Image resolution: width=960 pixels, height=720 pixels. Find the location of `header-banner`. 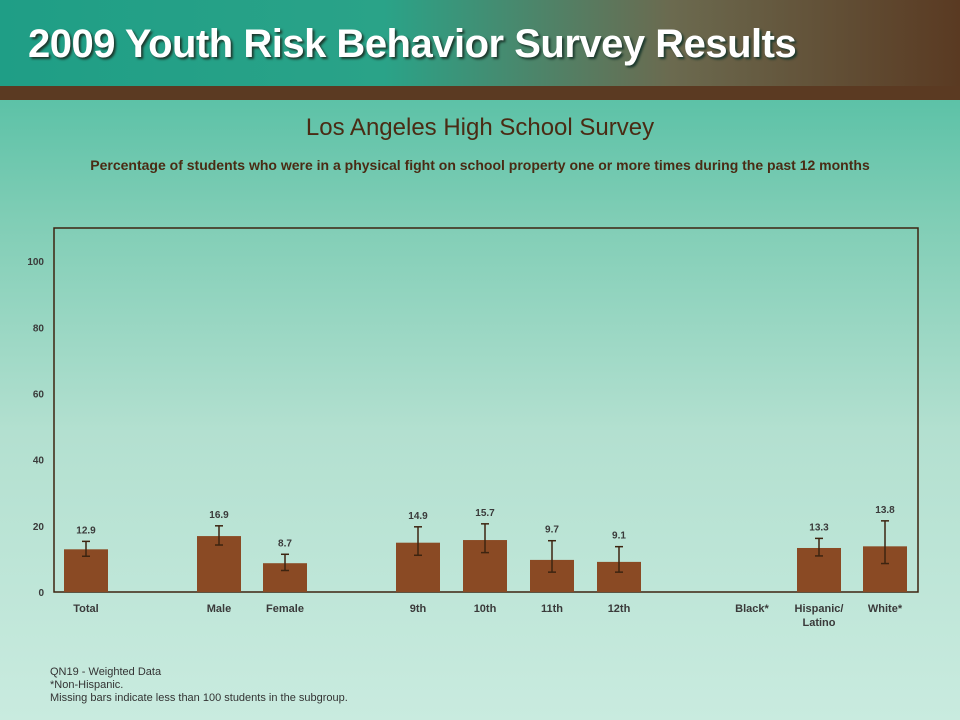

header-banner is located at coordinates (480, 43).